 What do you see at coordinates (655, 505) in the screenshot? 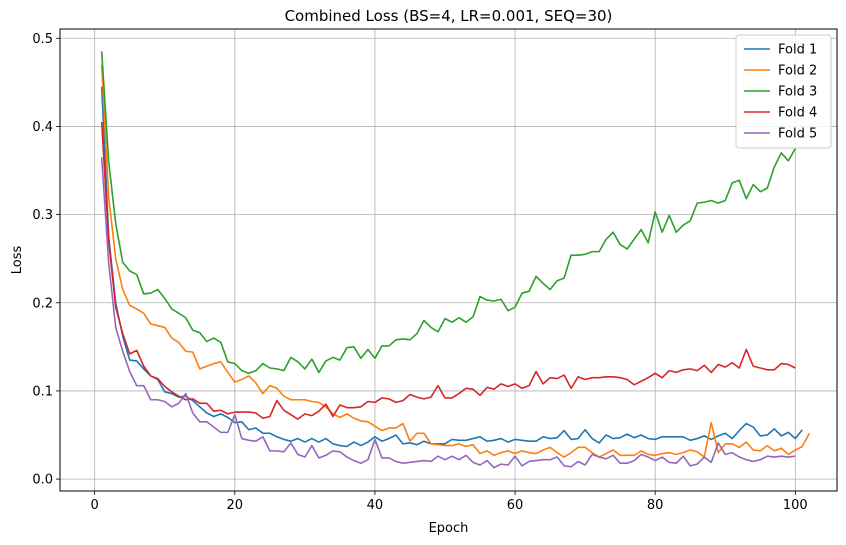
I see `x-tick-label: 80` at bounding box center [655, 505].